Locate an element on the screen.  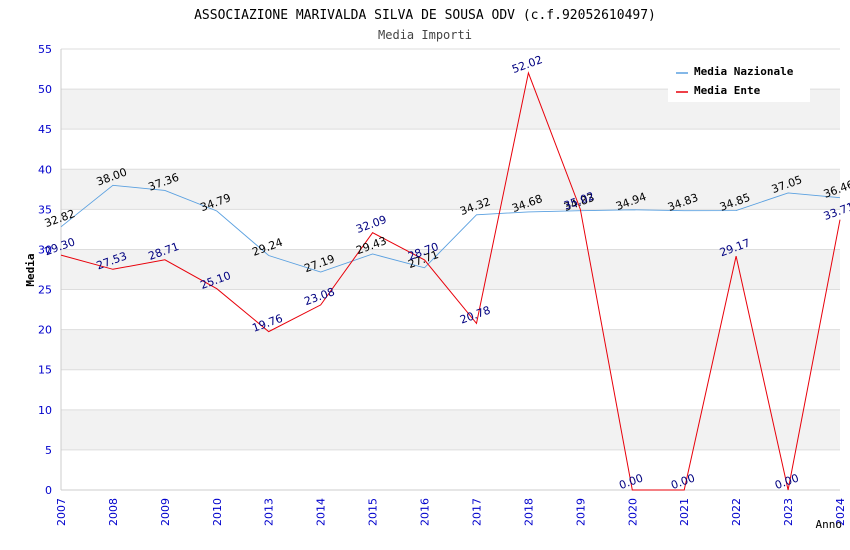
x-tick-label: 2014 is located at coordinates (321, 512).